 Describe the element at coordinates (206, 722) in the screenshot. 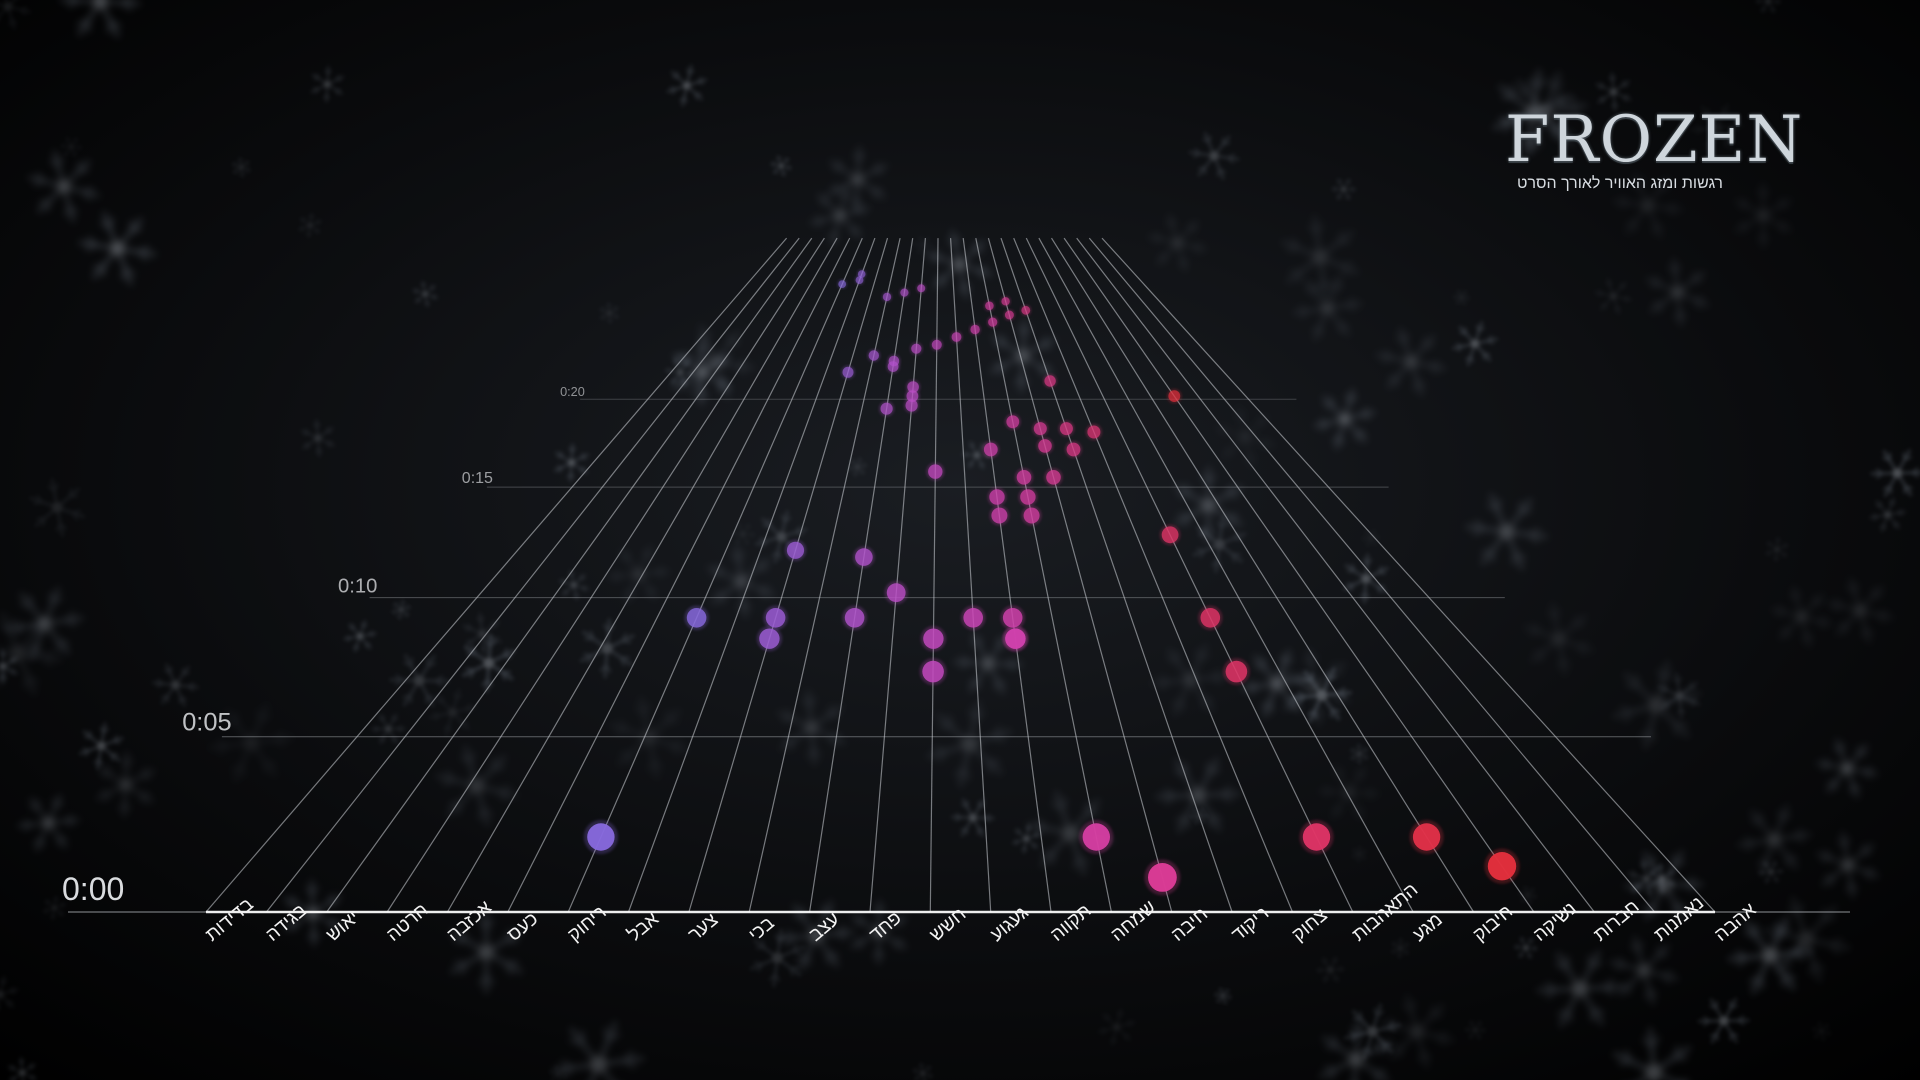

I see `time-tick-label: 0:05` at that location.